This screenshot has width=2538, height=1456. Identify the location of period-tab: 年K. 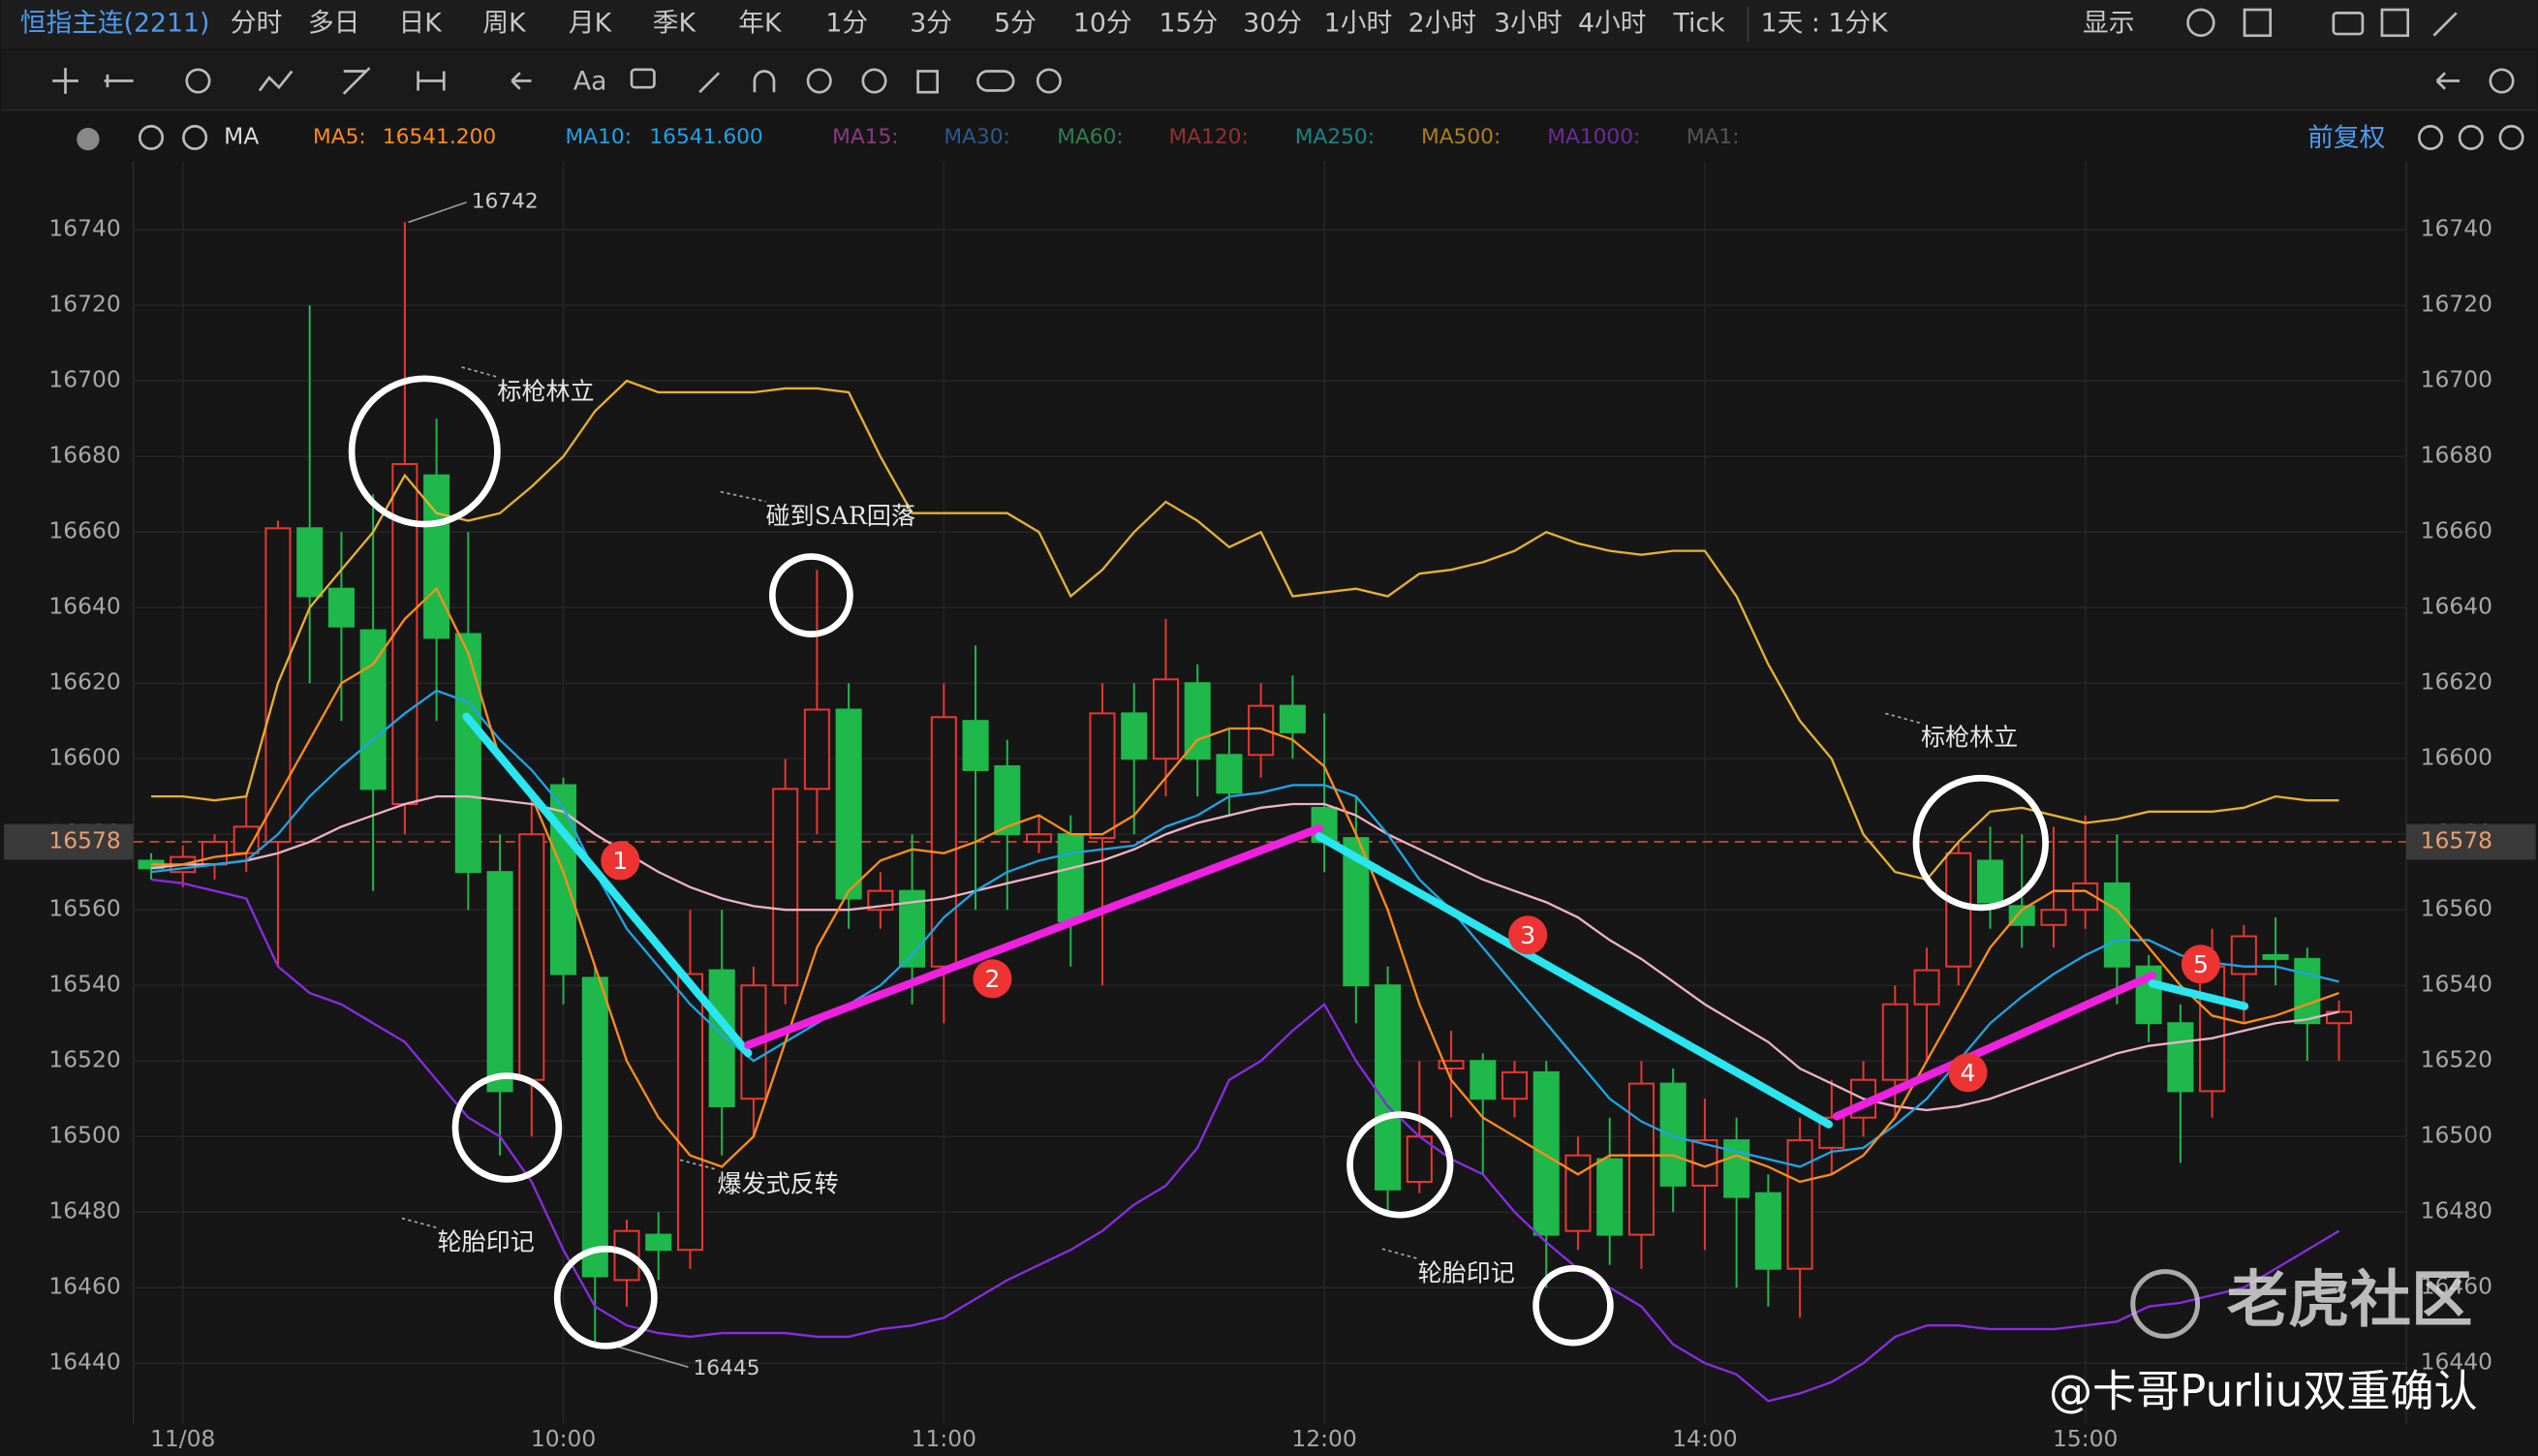
(760, 24).